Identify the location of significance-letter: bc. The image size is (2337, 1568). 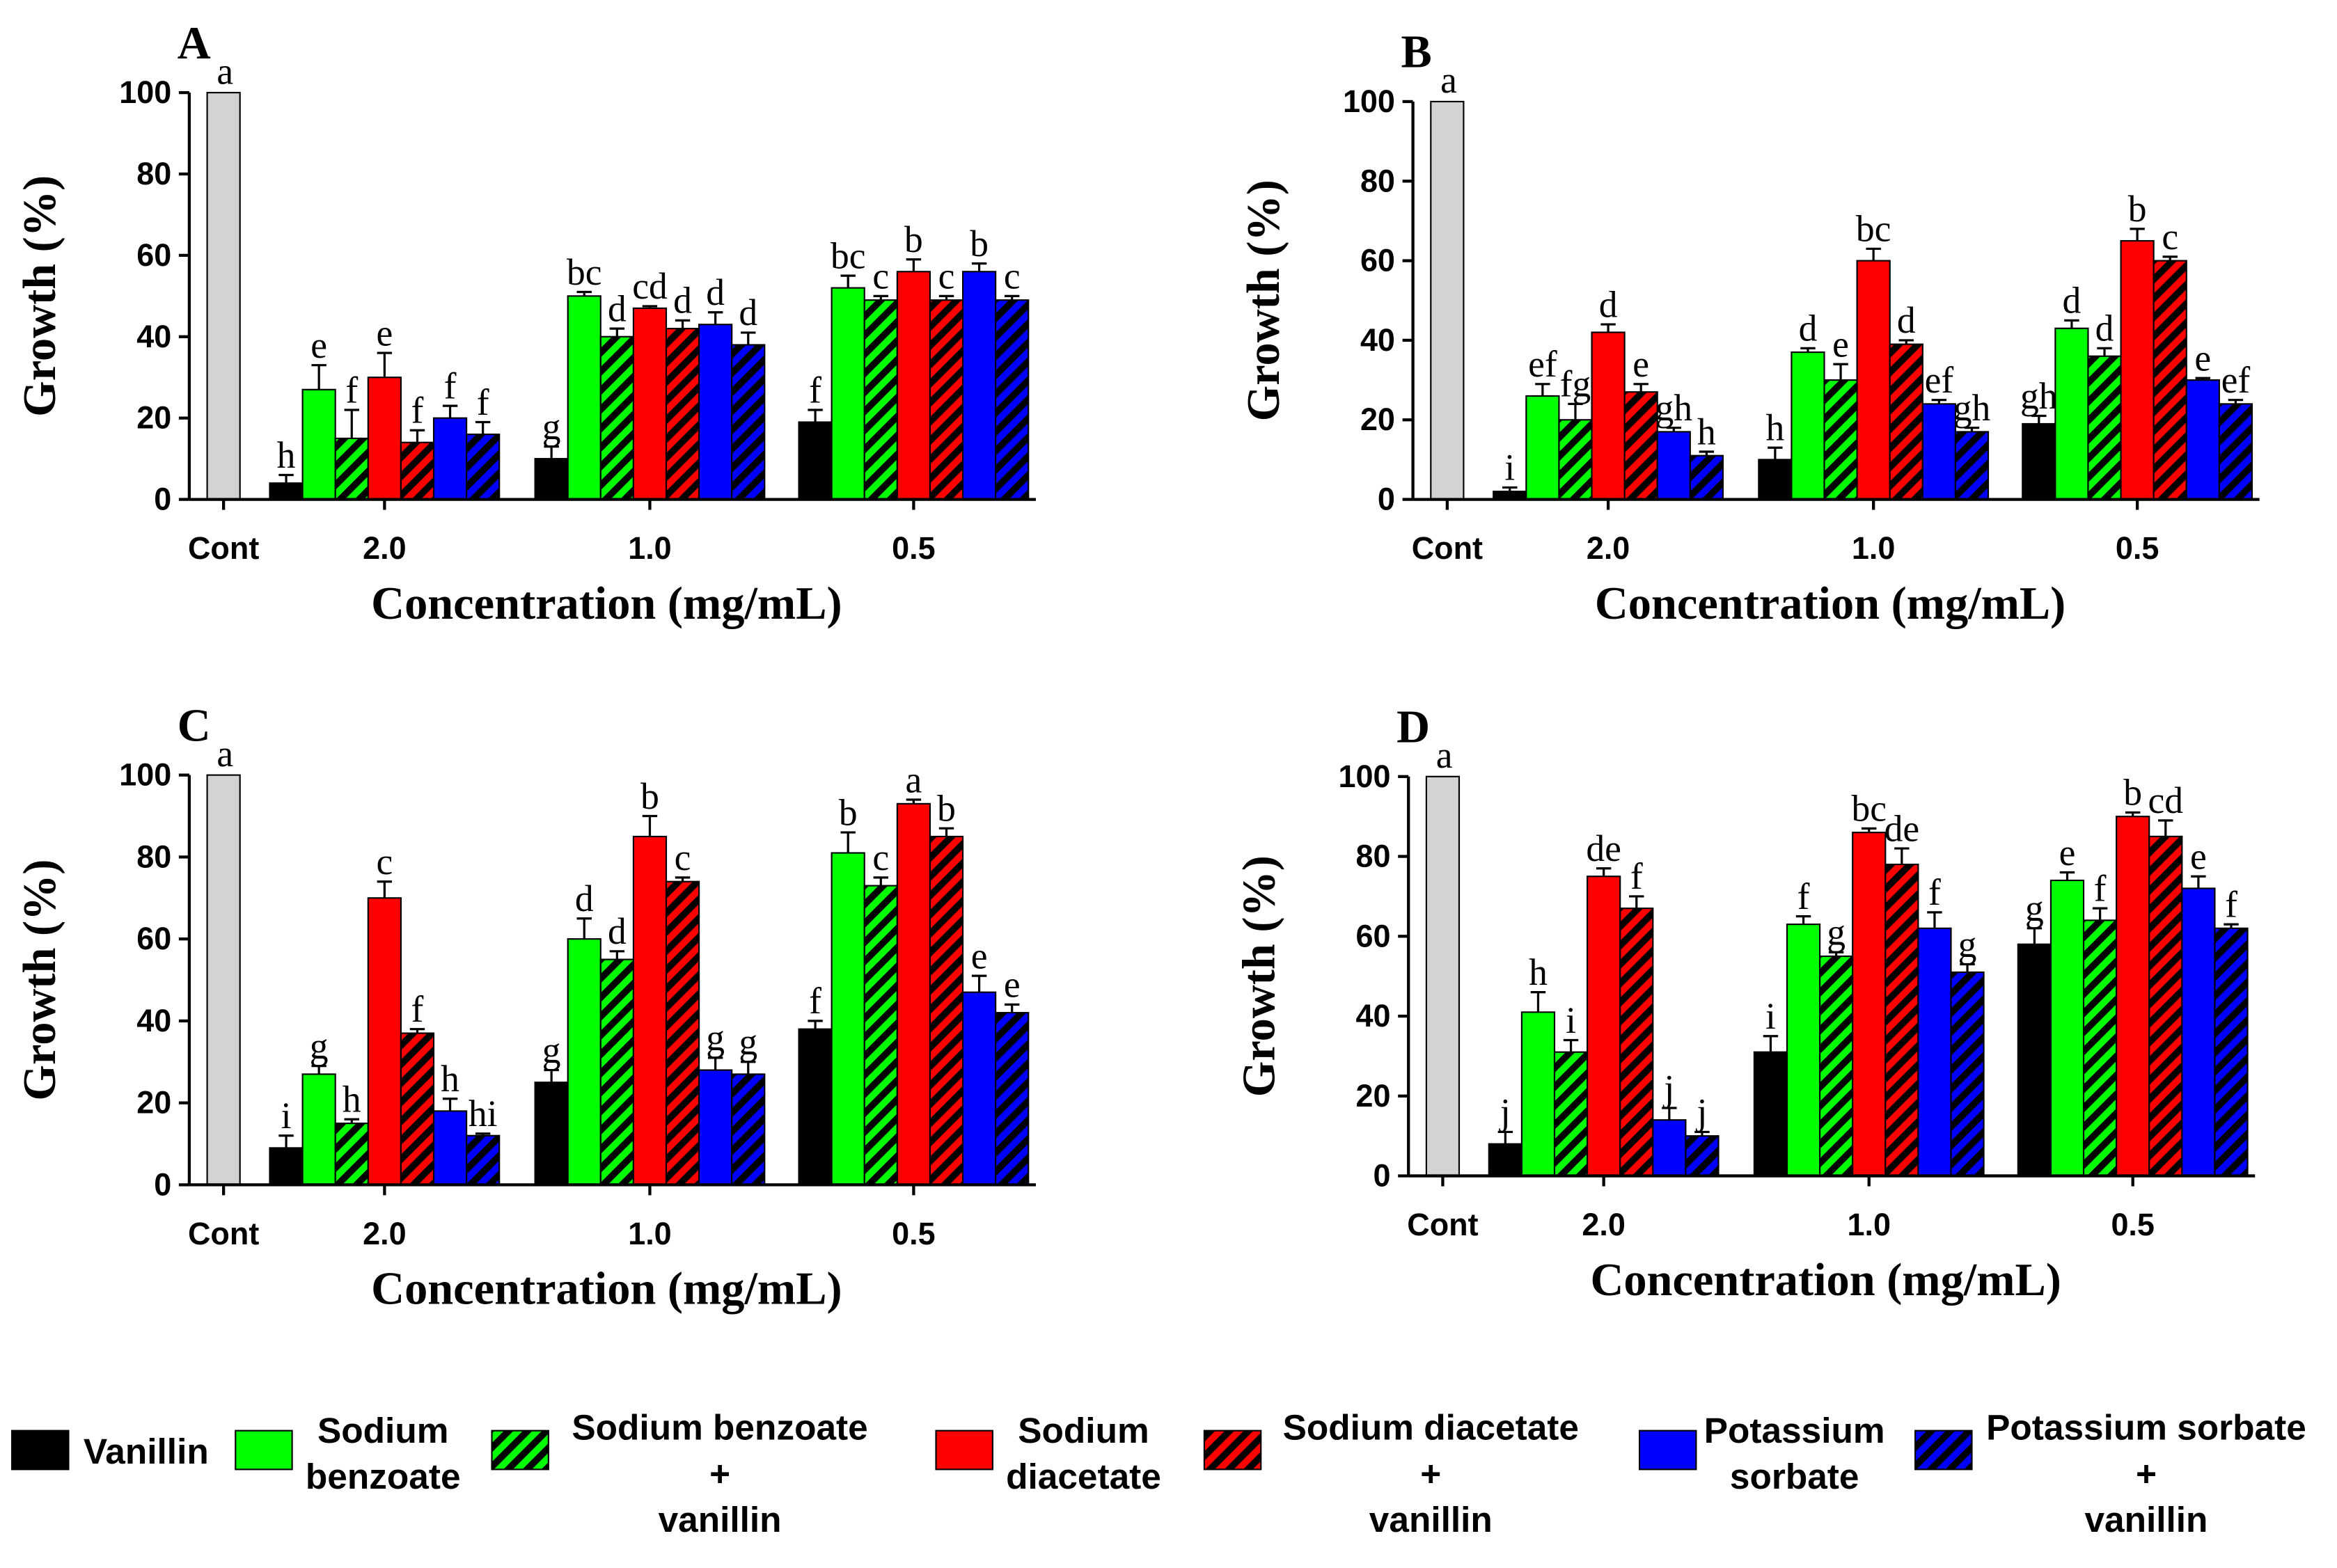
(1869, 809).